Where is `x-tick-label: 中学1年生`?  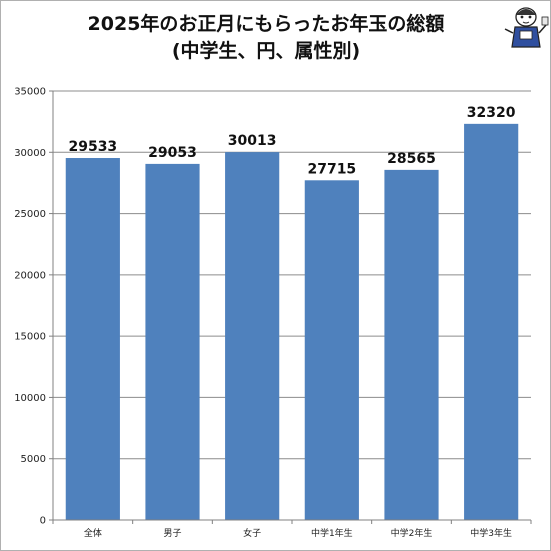 x-tick-label: 中学1年生 is located at coordinates (332, 533).